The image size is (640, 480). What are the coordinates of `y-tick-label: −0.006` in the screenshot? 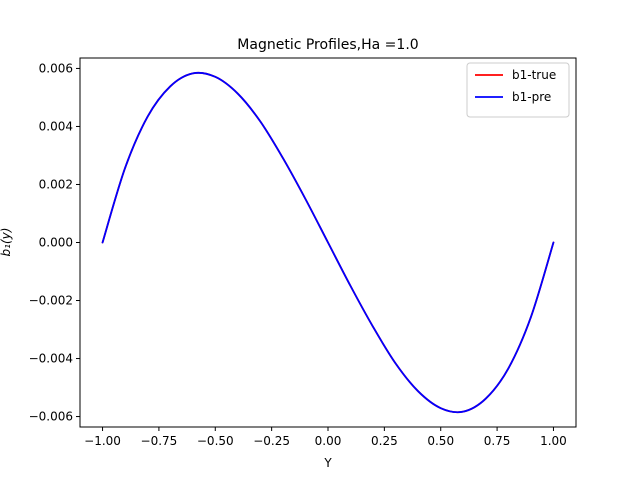 It's located at (51, 417).